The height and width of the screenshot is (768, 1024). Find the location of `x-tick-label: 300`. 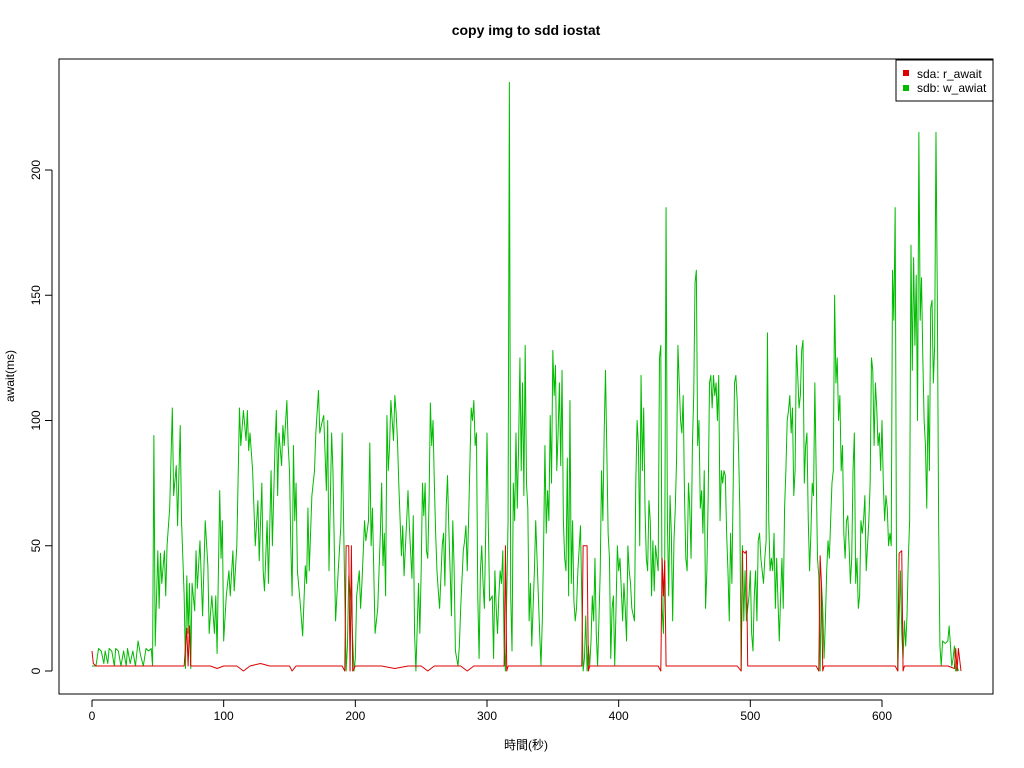

x-tick-label: 300 is located at coordinates (487, 716).